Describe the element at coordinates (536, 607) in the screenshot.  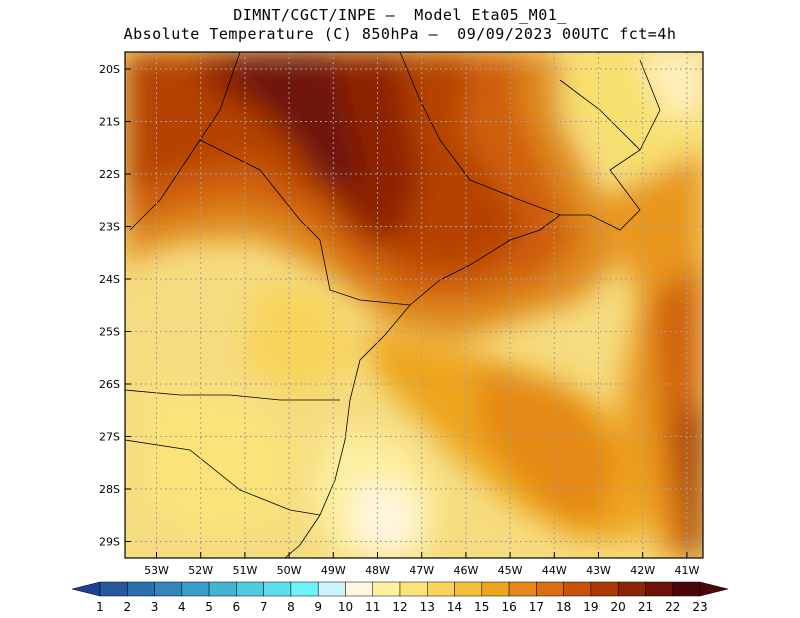
I see `colorbar-label: 17` at that location.